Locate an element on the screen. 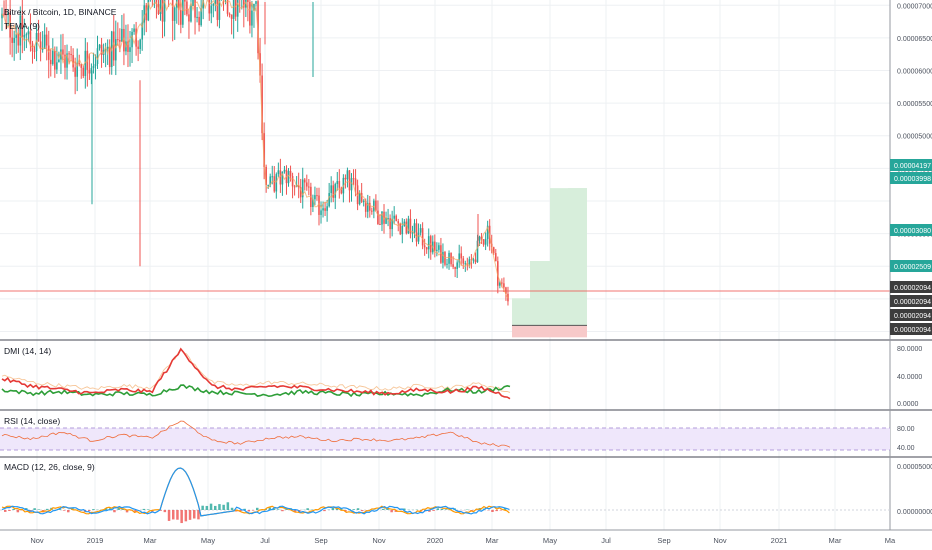  rsi-pane is located at coordinates (445, 435).